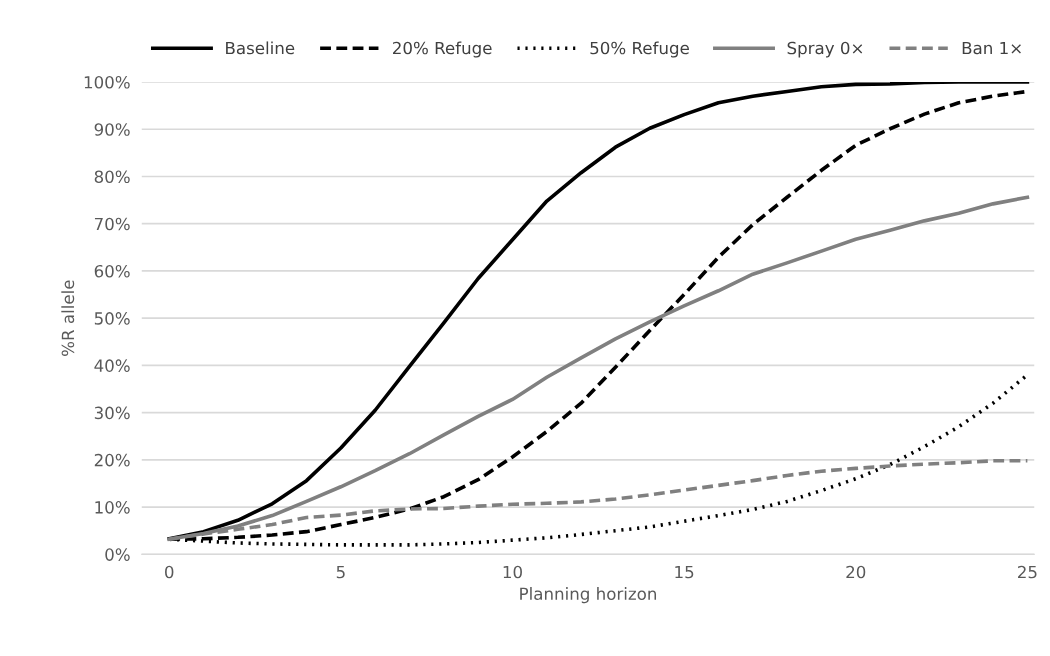  What do you see at coordinates (107, 82) in the screenshot?
I see `y-tick-label: 100%` at bounding box center [107, 82].